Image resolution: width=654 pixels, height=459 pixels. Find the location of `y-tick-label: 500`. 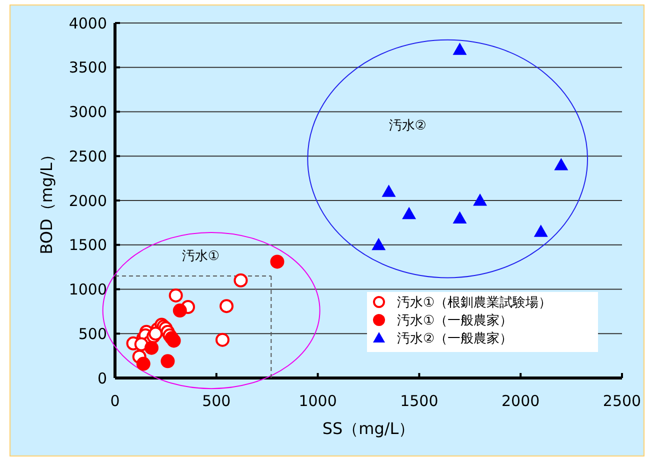

y-tick-label: 500 is located at coordinates (92, 333).